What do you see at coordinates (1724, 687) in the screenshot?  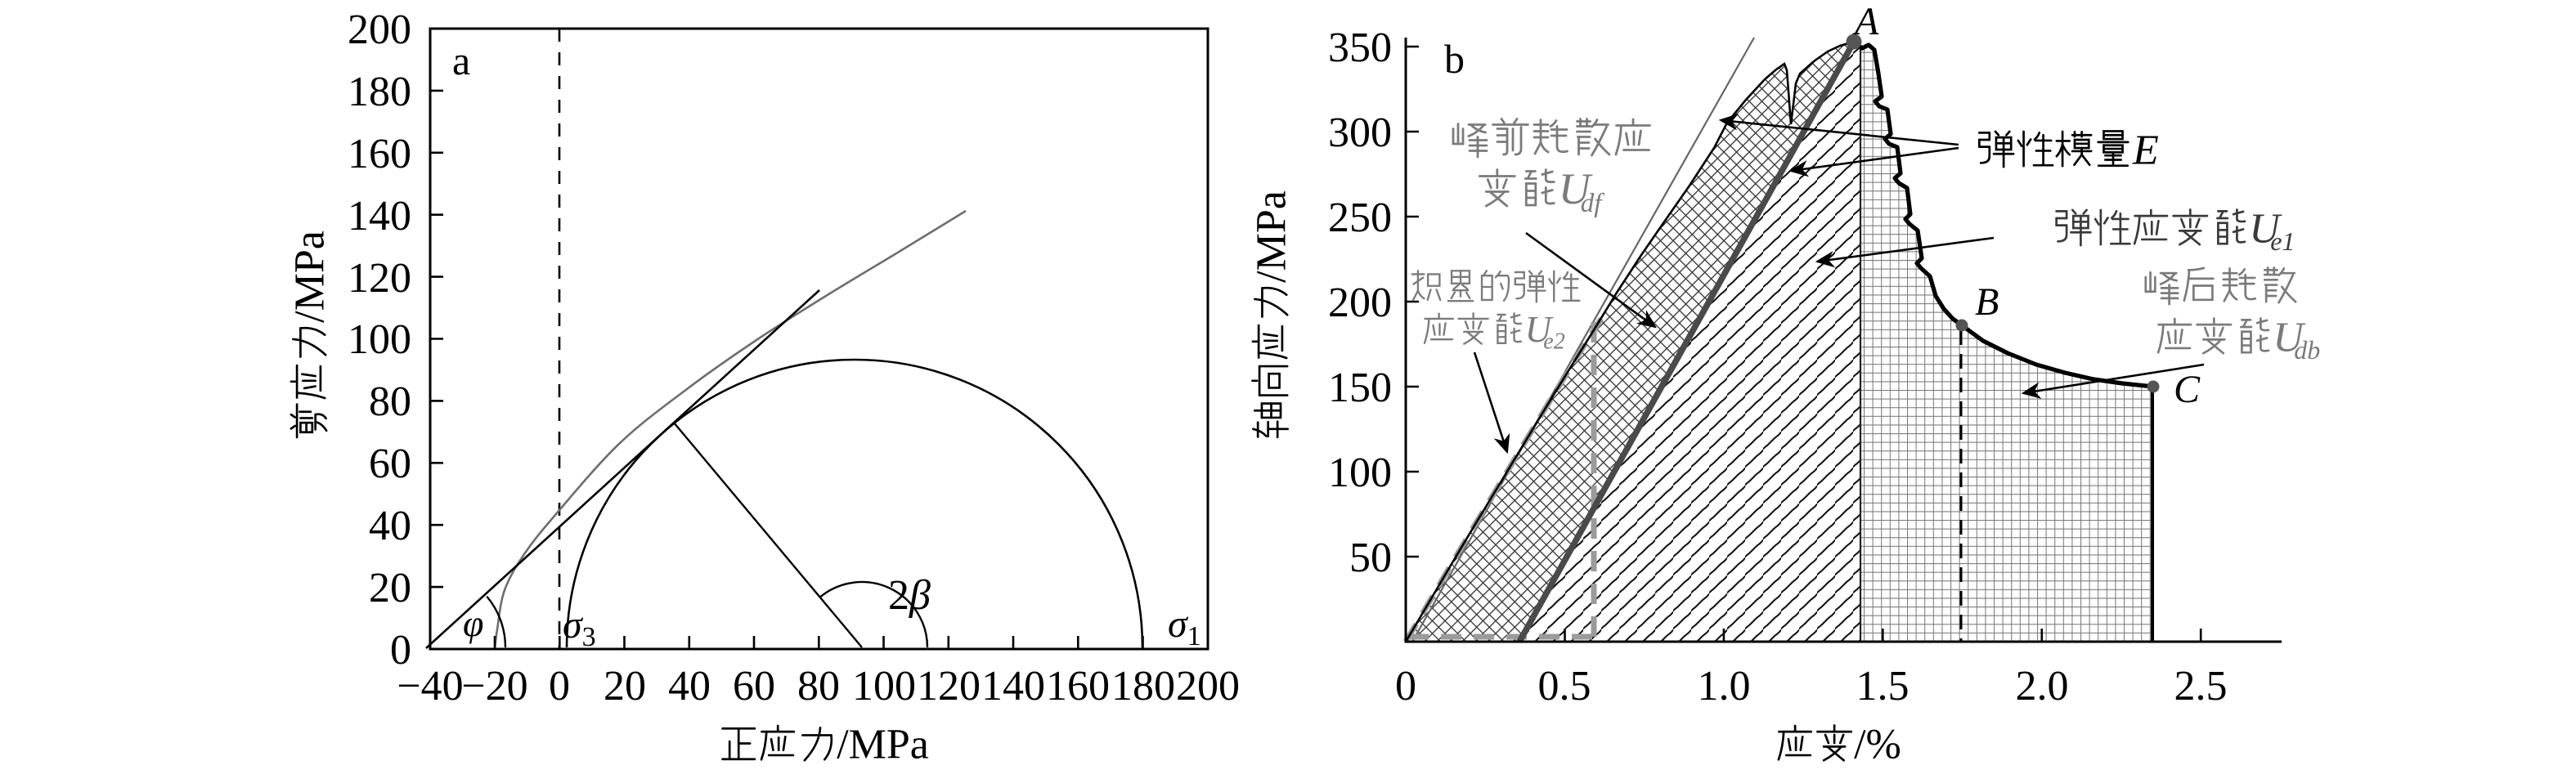 I see `svg-text: 1.0` at bounding box center [1724, 687].